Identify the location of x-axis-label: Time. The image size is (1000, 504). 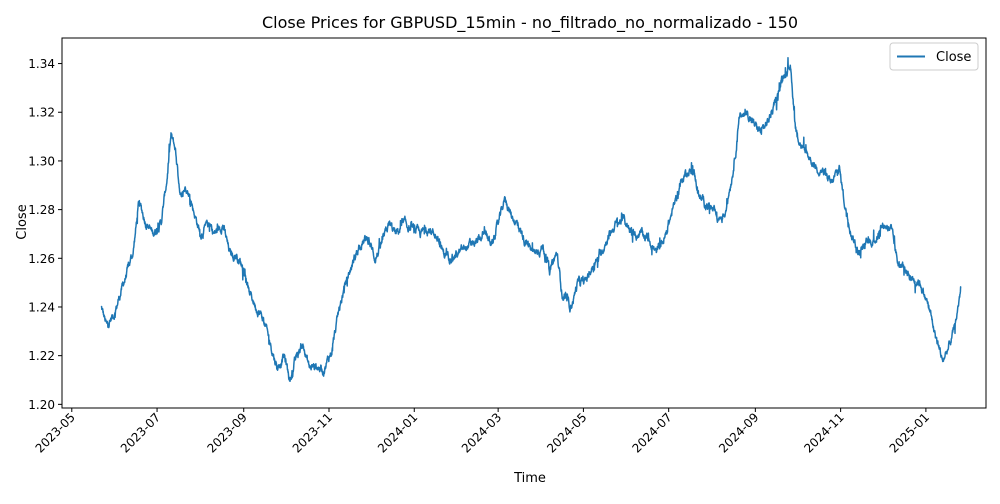
(529, 478).